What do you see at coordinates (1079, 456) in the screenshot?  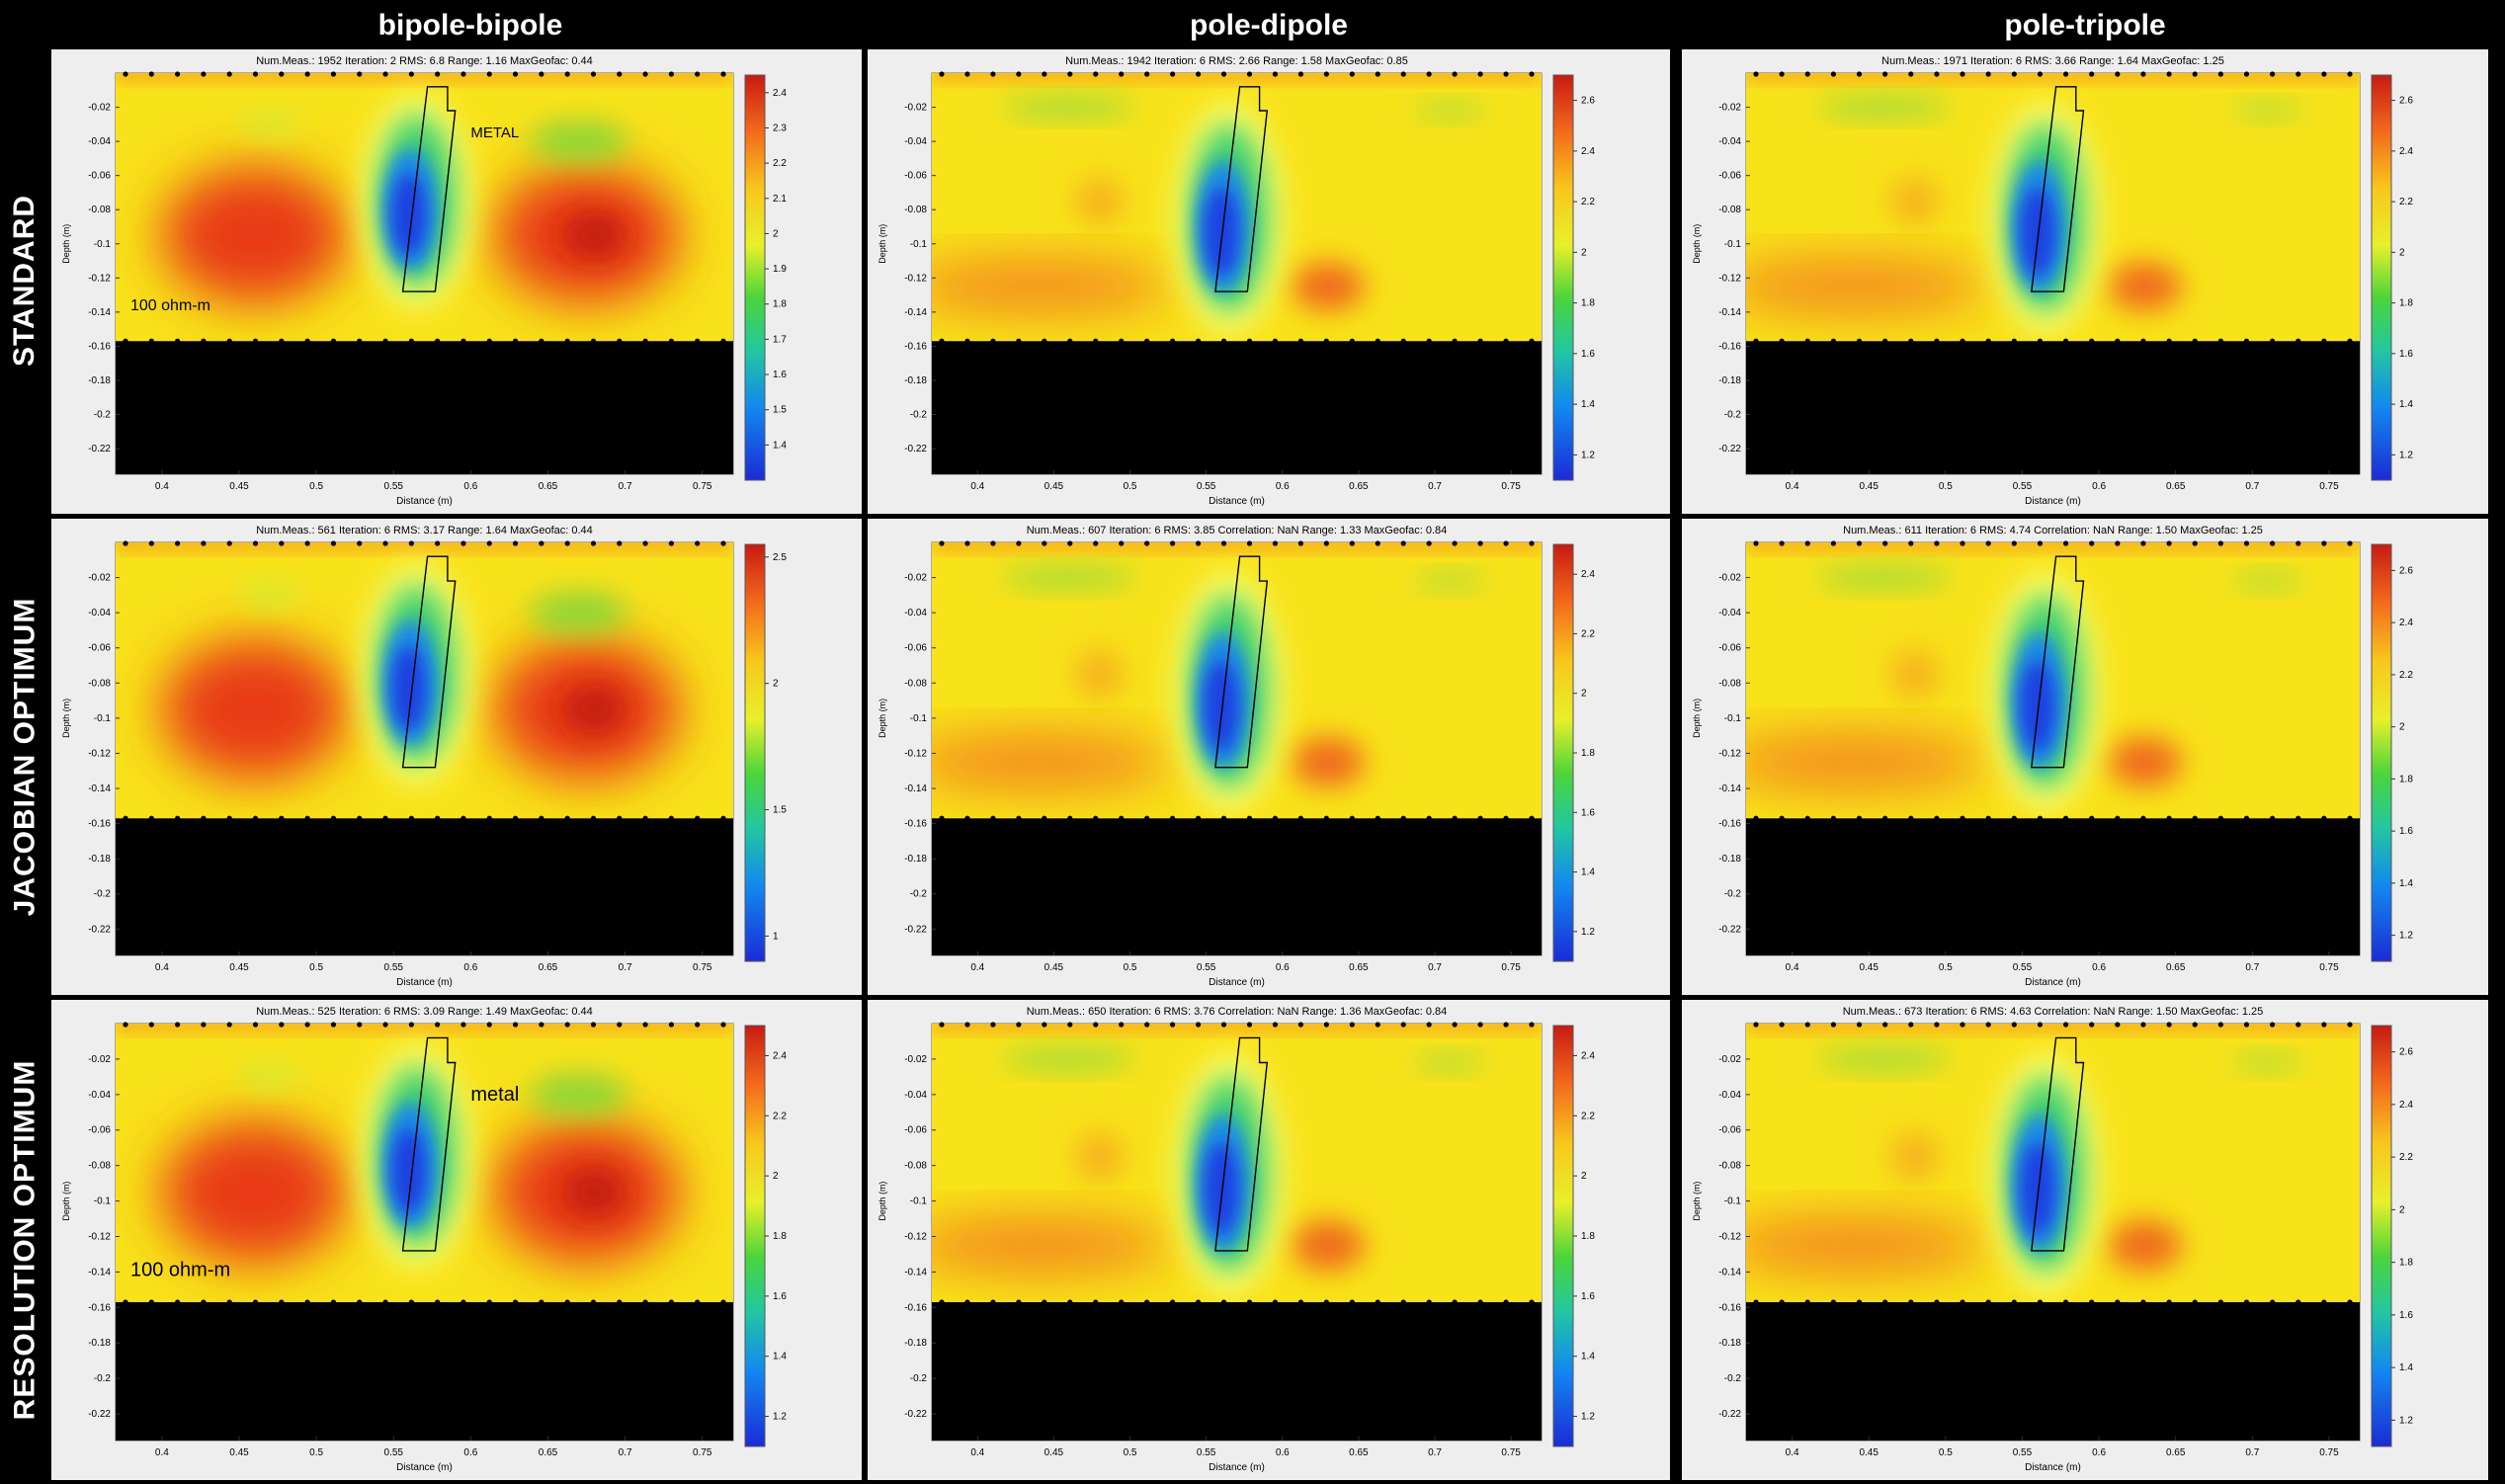 I see `measurement-percentage: 100% measurements` at bounding box center [1079, 456].